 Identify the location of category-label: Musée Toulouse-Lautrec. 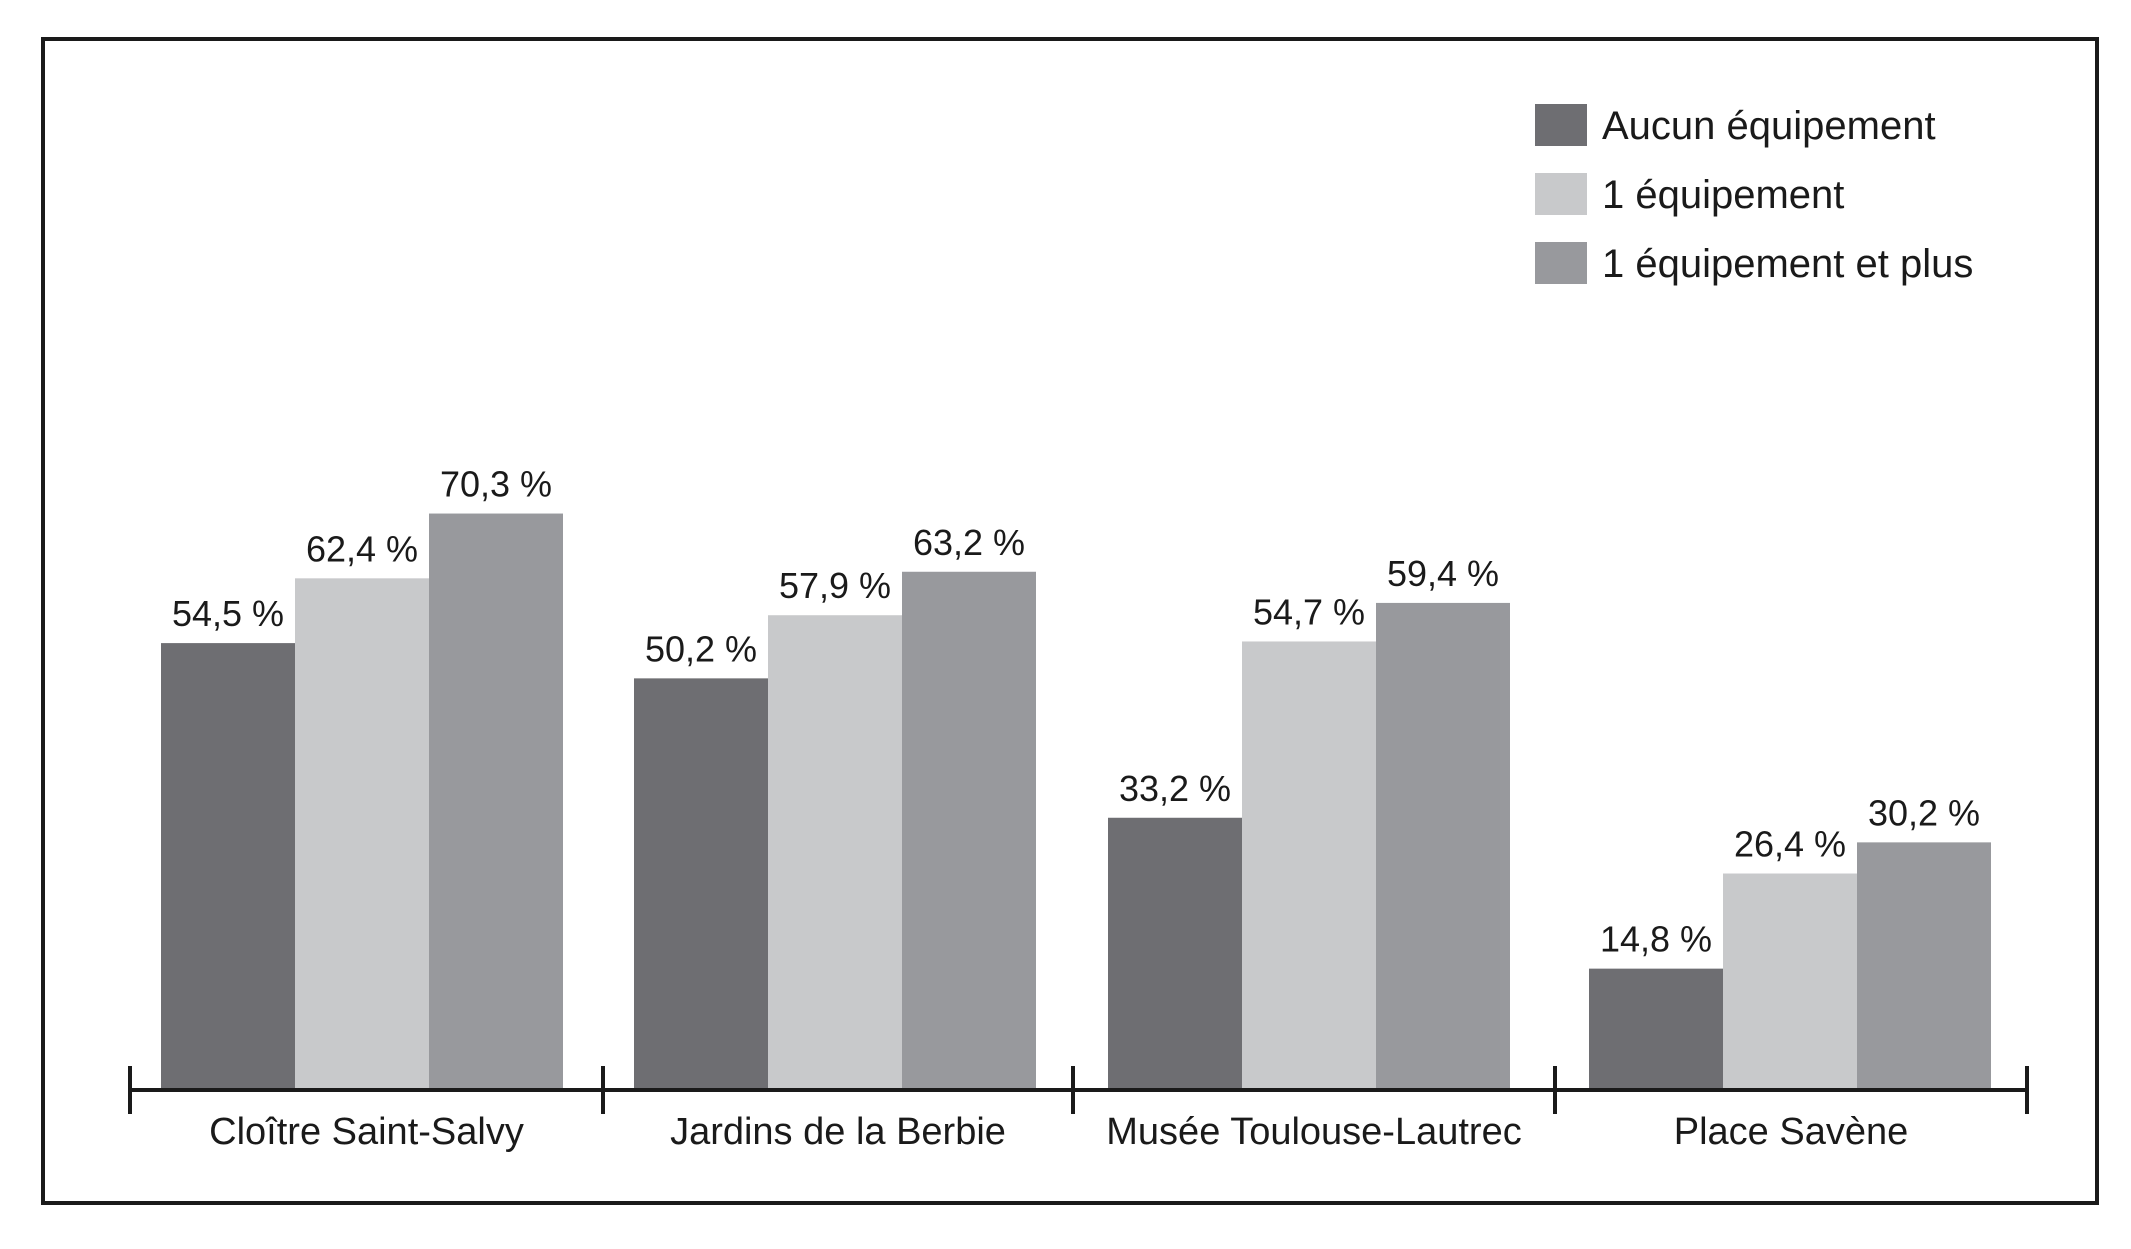
(1313, 1132).